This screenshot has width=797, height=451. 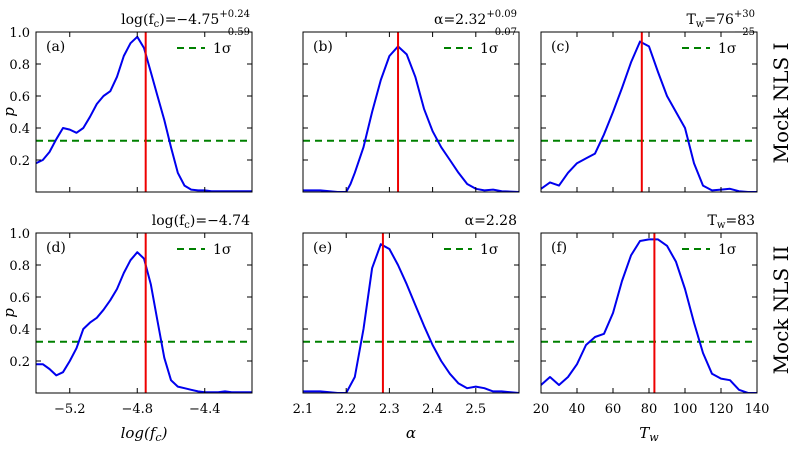 I want to click on legend-label-b: 1σ, so click(x=489, y=49).